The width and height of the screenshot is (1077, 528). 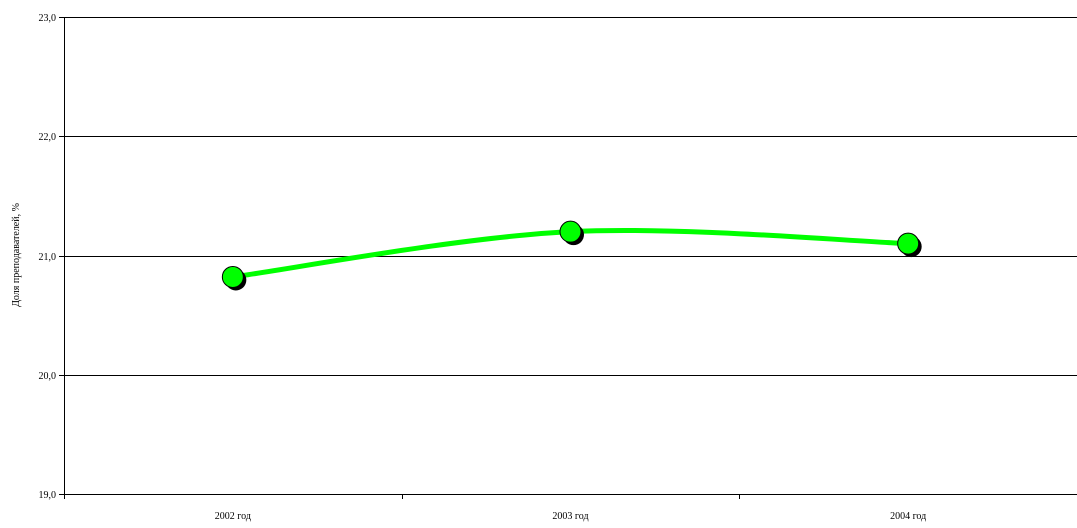 I want to click on y-tick-label: 21,0, so click(x=48, y=257).